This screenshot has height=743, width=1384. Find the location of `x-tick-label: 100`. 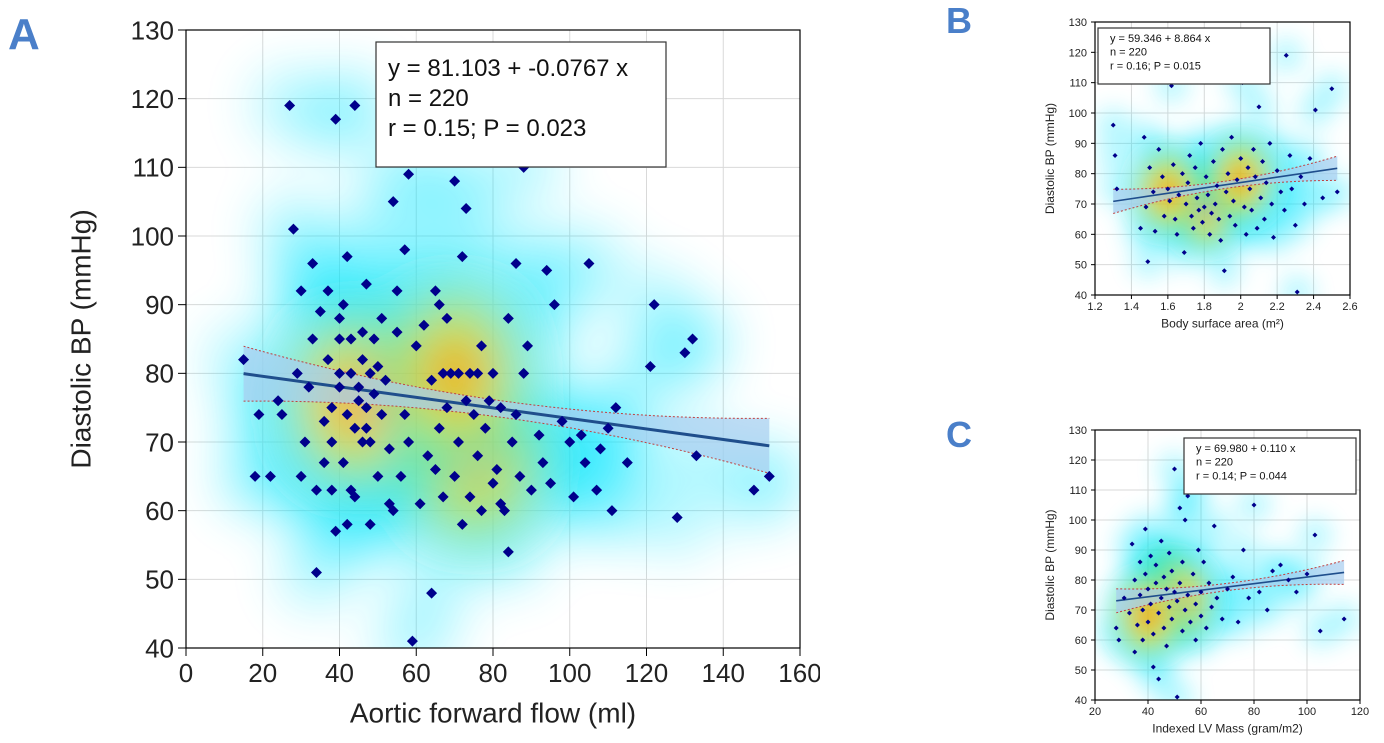

x-tick-label: 100 is located at coordinates (1307, 712).